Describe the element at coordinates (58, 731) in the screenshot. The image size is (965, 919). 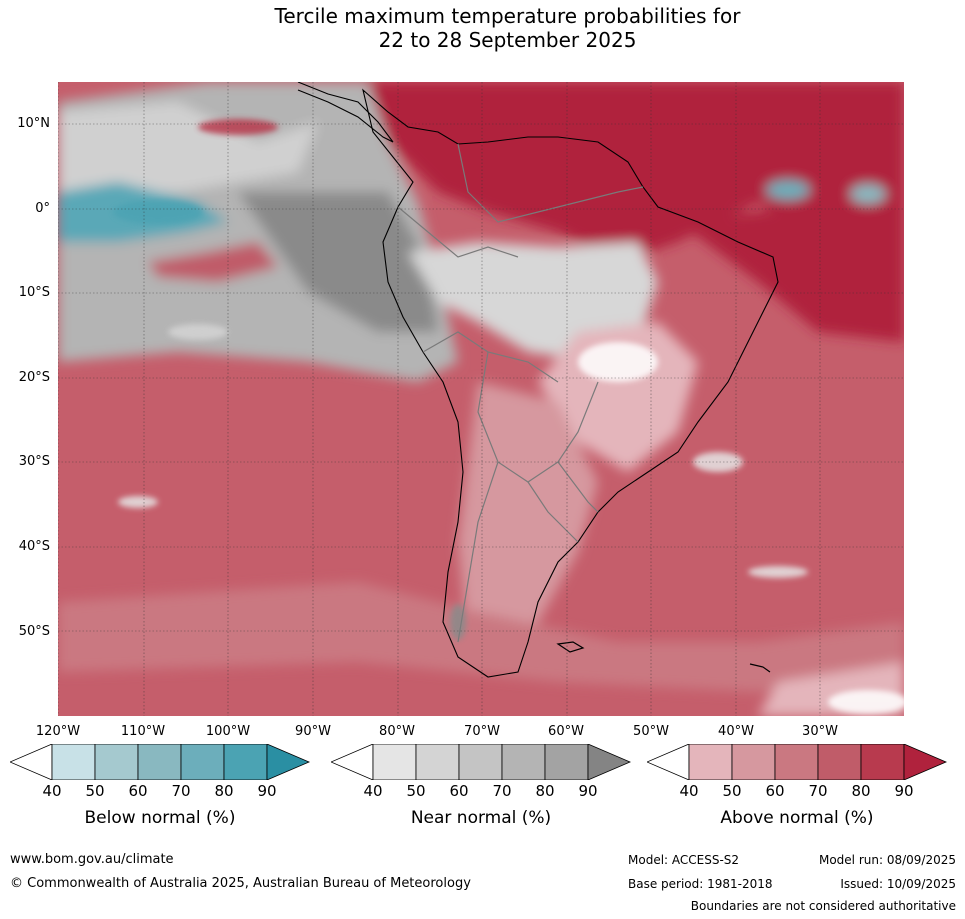
I see `lon-label-120w: 120°W` at that location.